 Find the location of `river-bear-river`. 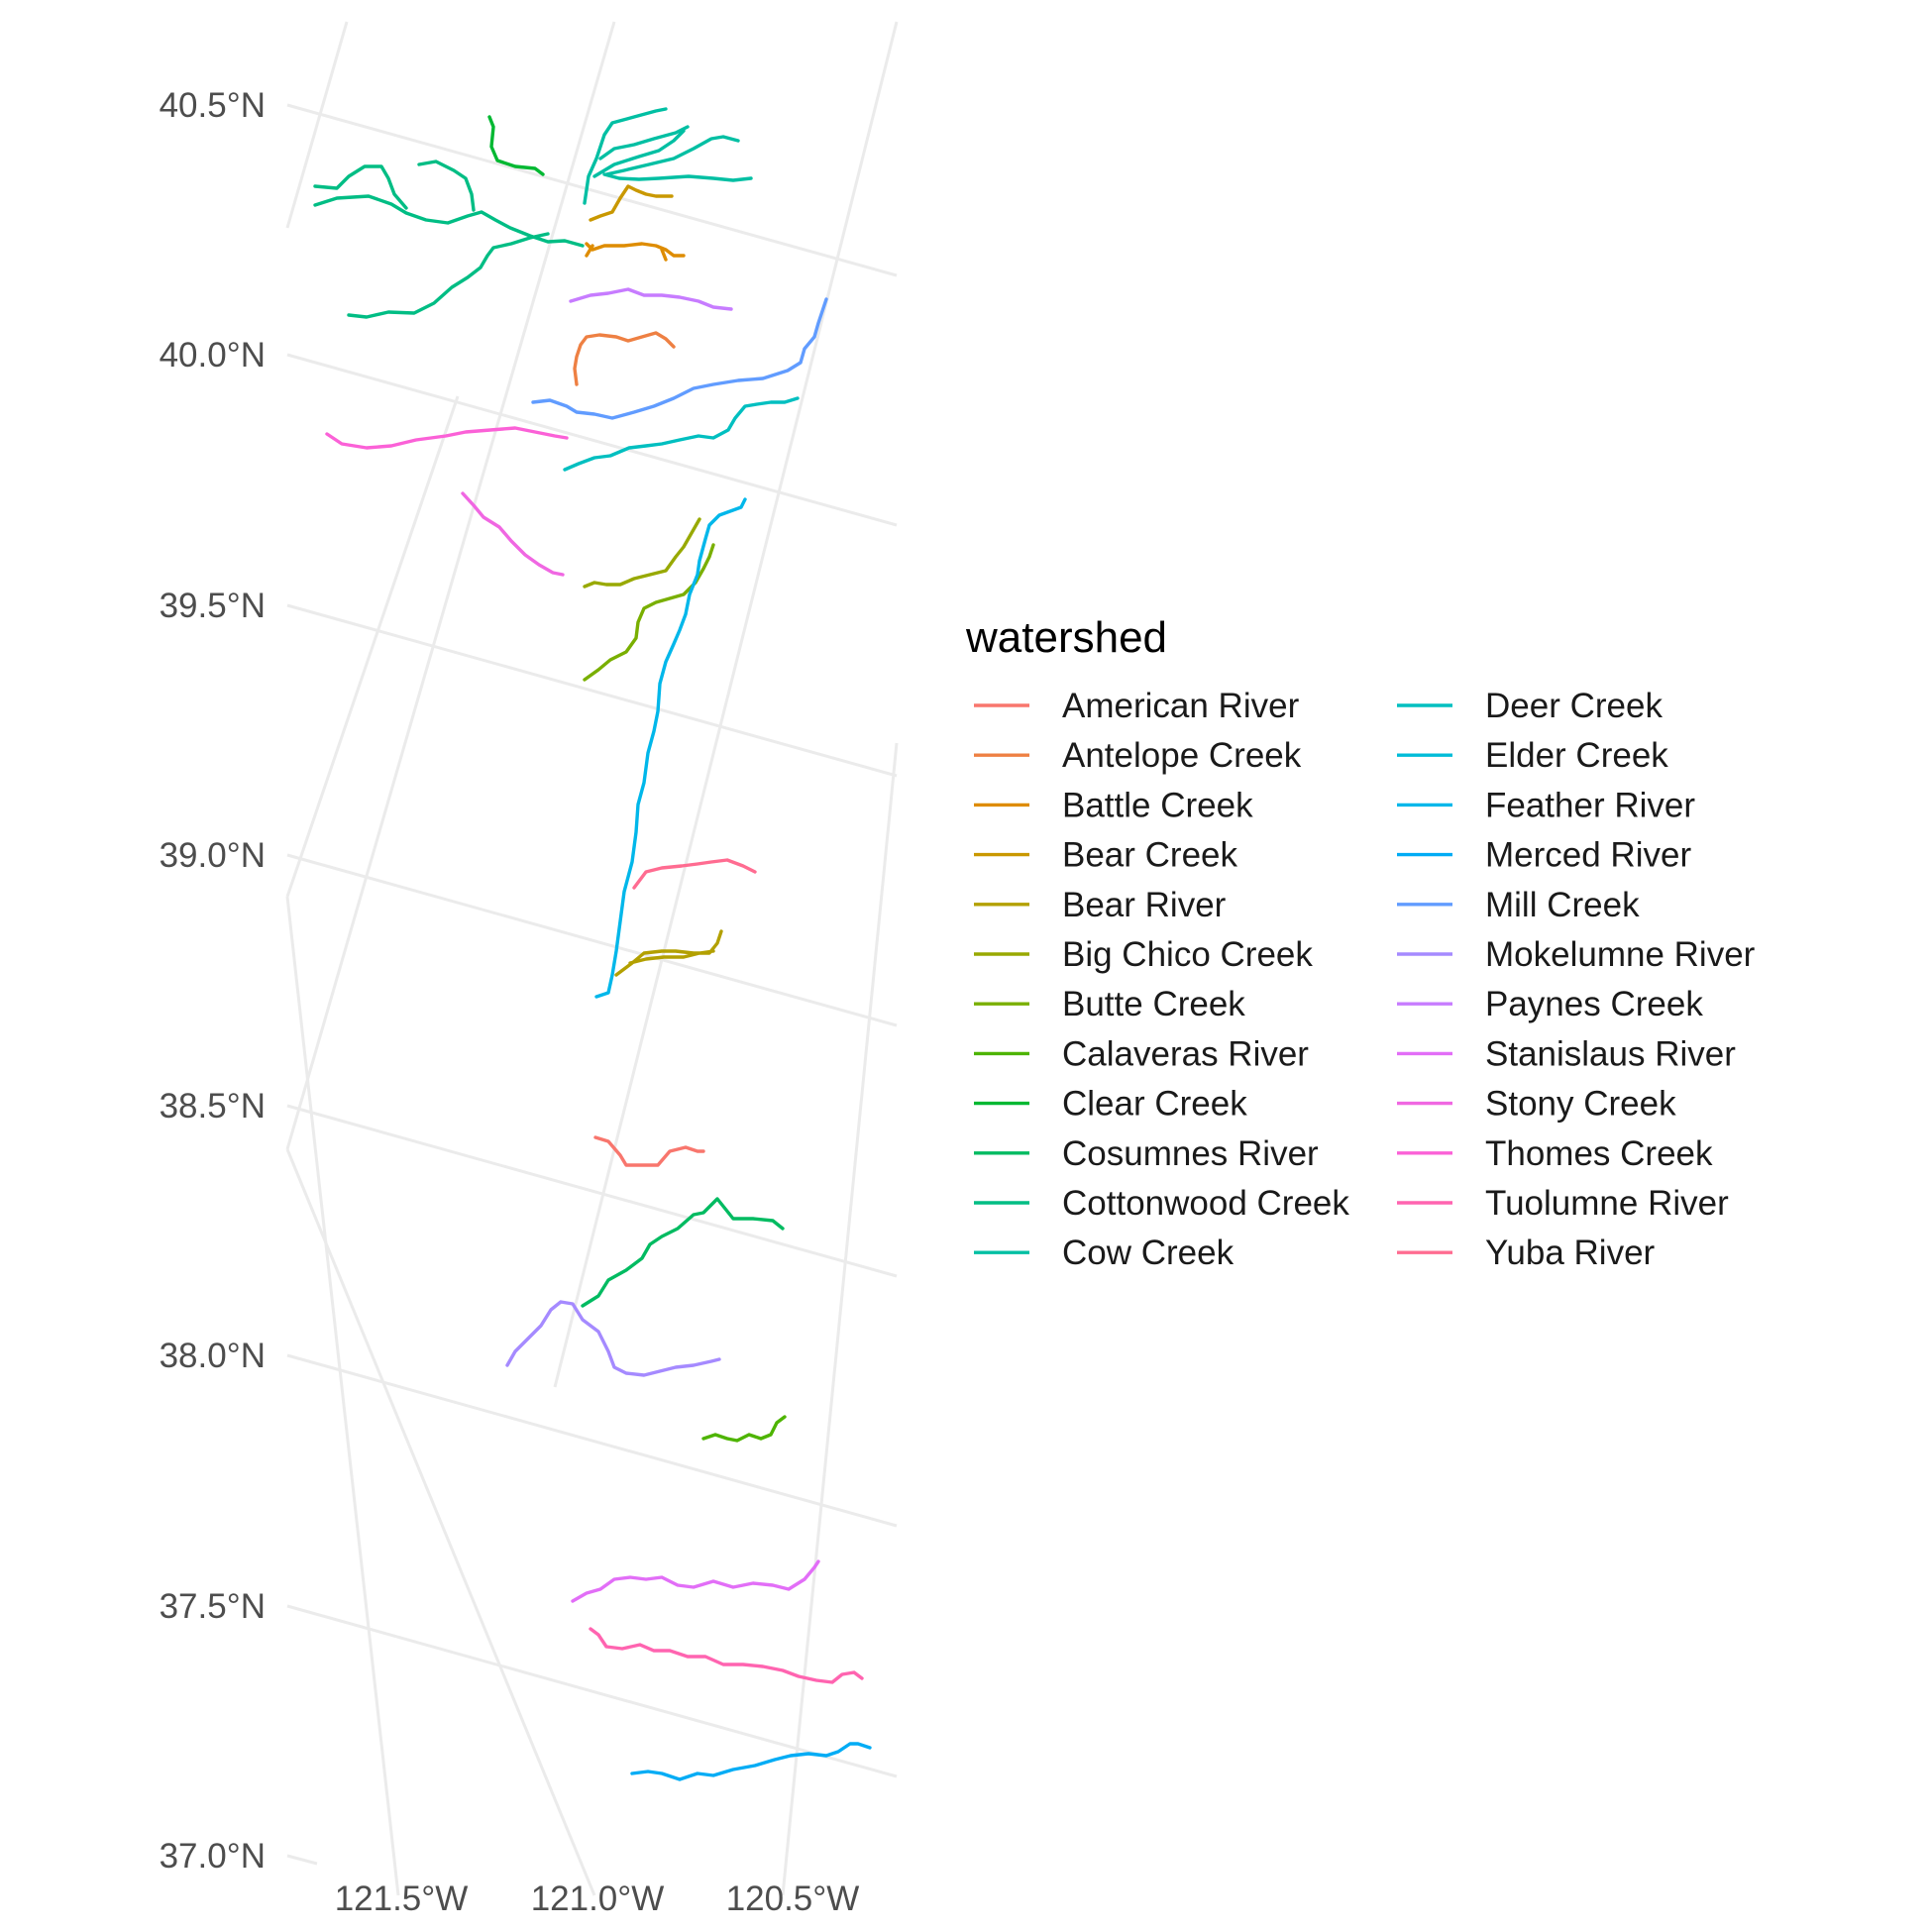

river-bear-river is located at coordinates (668, 953).